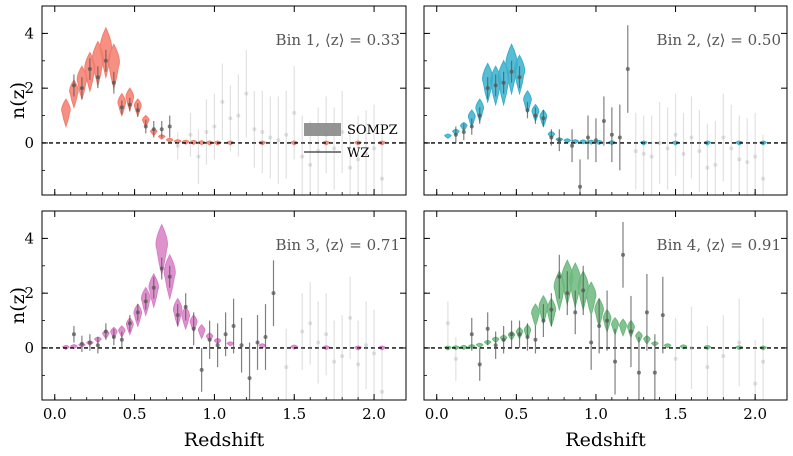  What do you see at coordinates (596, 414) in the screenshot?
I see `x-tick-label: 1.0` at bounding box center [596, 414].